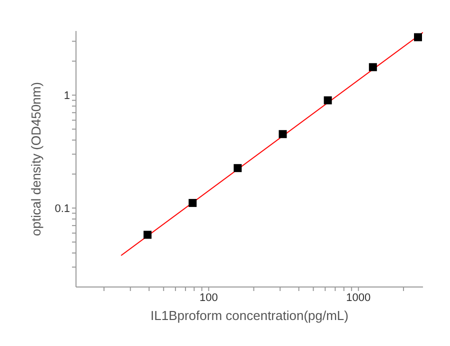 The height and width of the screenshot is (346, 450). What do you see at coordinates (208, 298) in the screenshot?
I see `x-tick-label: 100` at bounding box center [208, 298].